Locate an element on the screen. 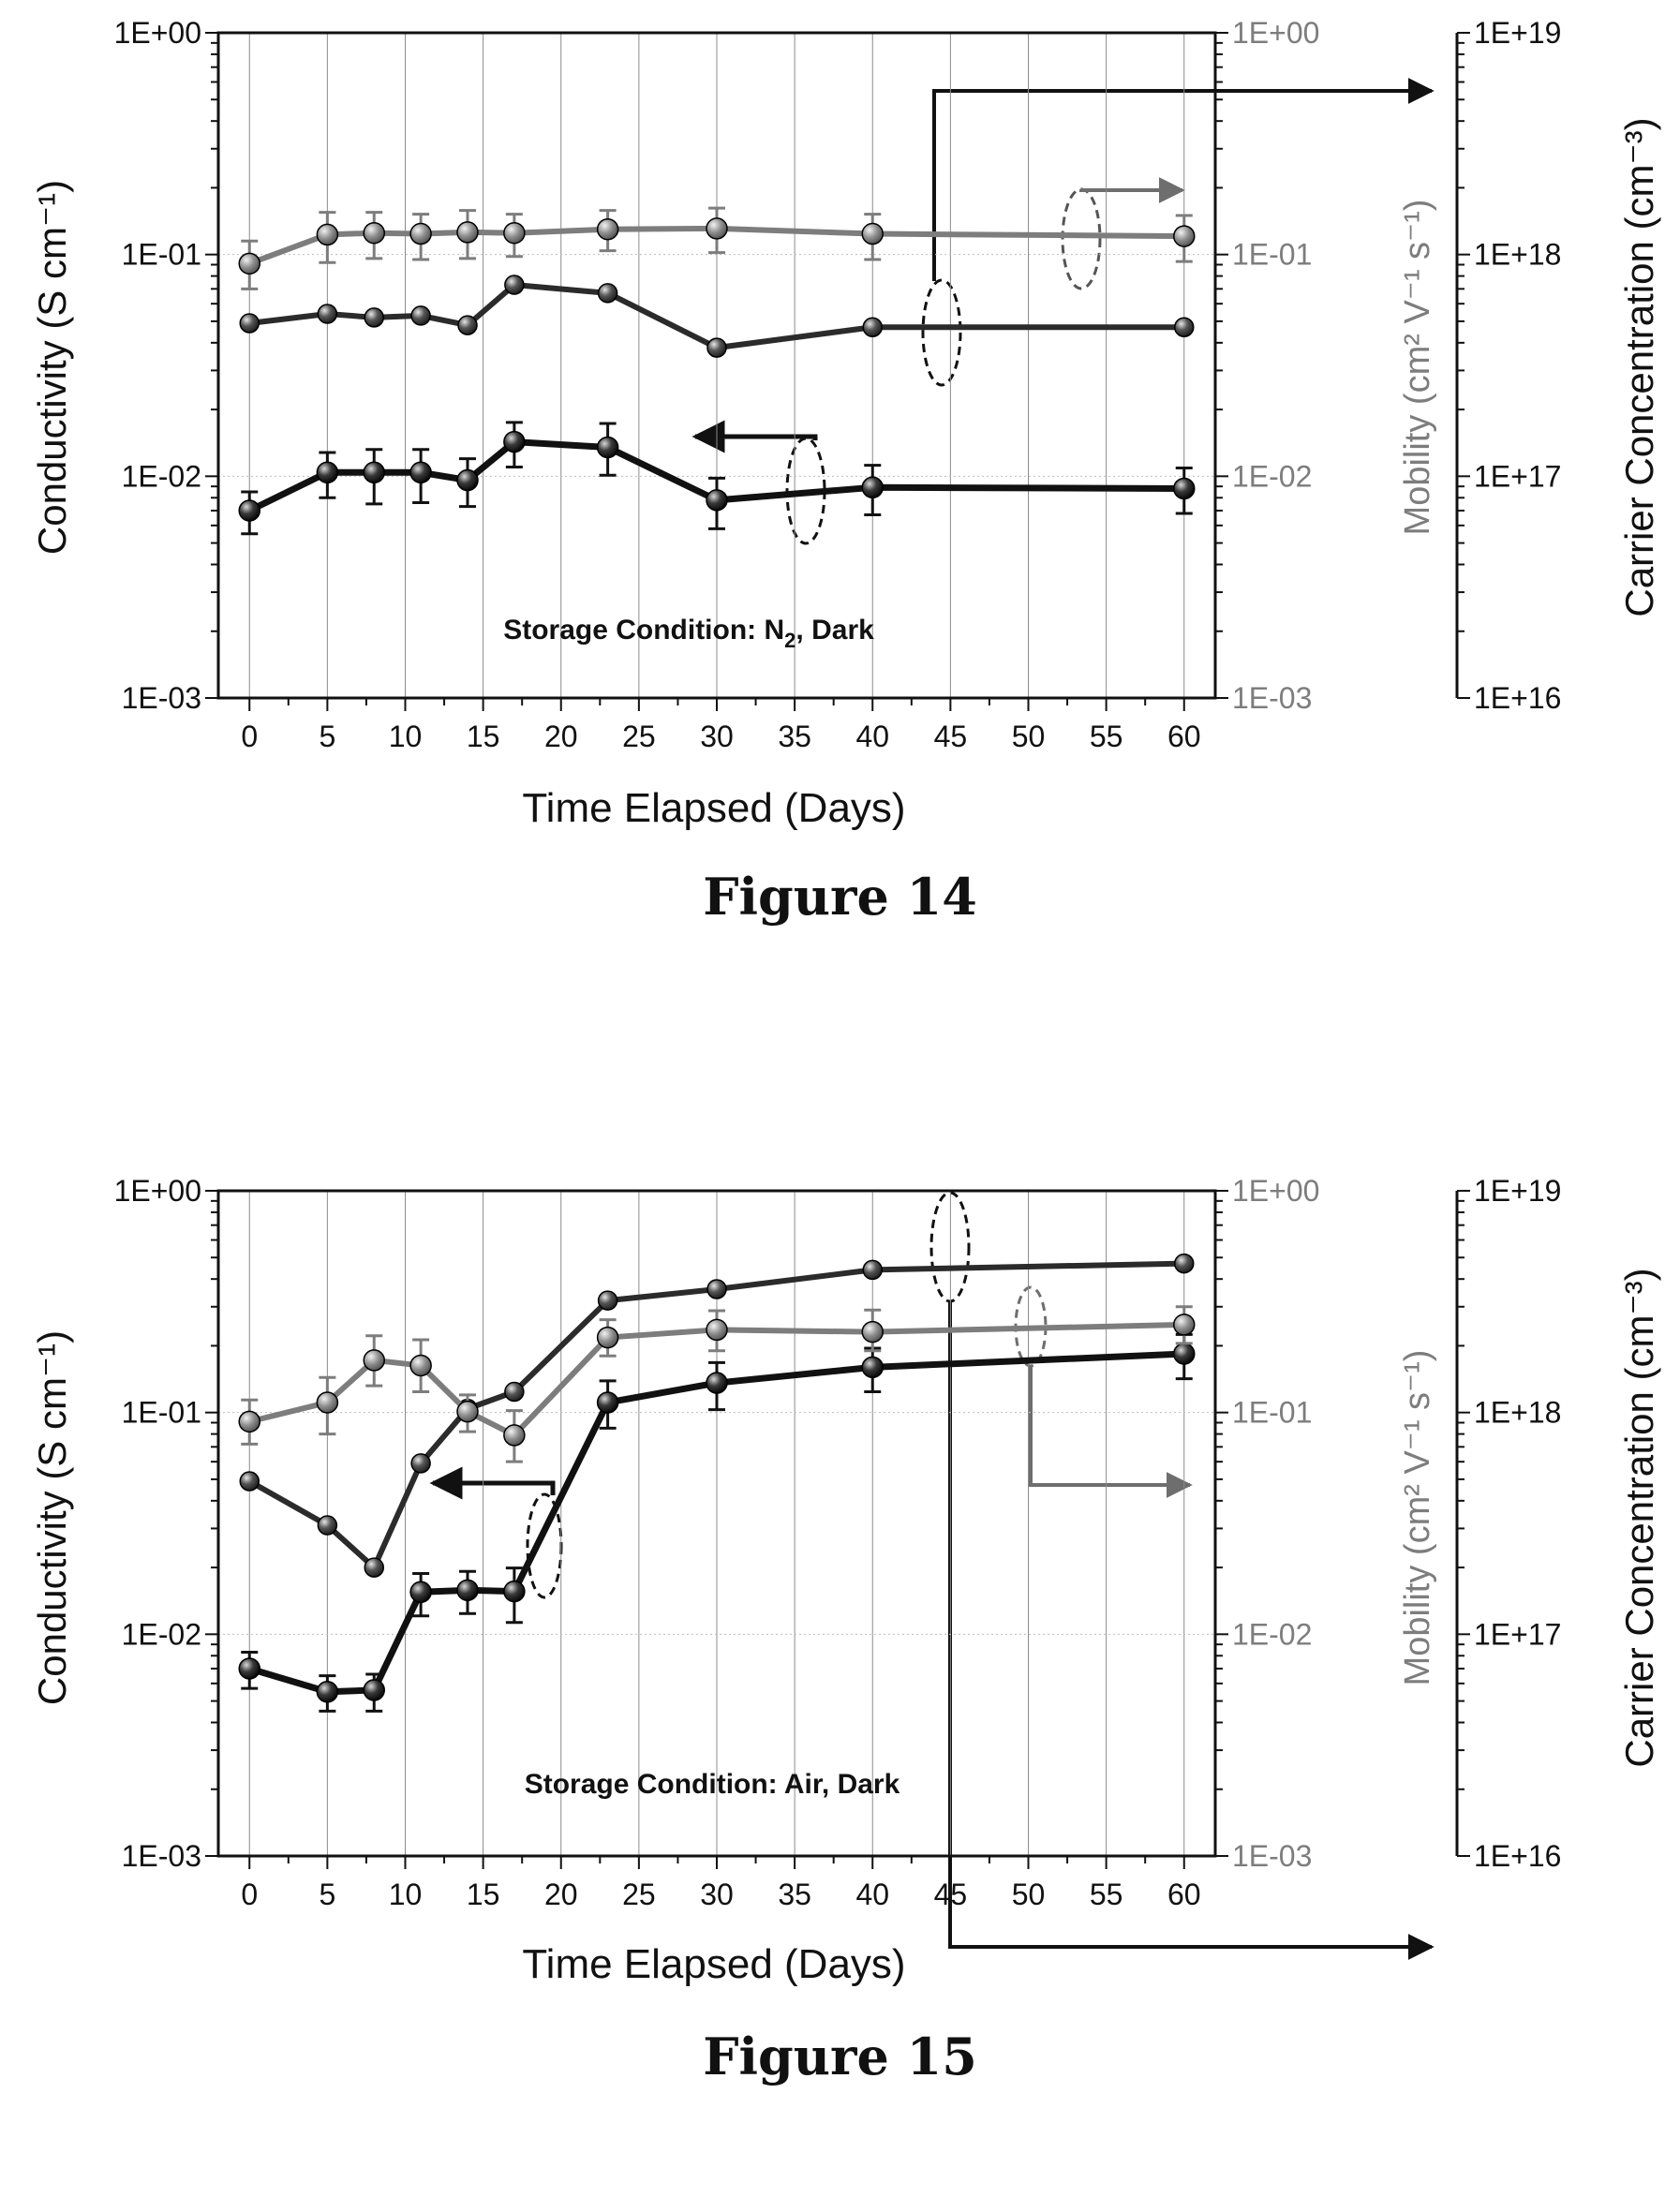  carrier-axis-title: Carrier Concentration (cm⁻³) is located at coordinates (1639, 1517).